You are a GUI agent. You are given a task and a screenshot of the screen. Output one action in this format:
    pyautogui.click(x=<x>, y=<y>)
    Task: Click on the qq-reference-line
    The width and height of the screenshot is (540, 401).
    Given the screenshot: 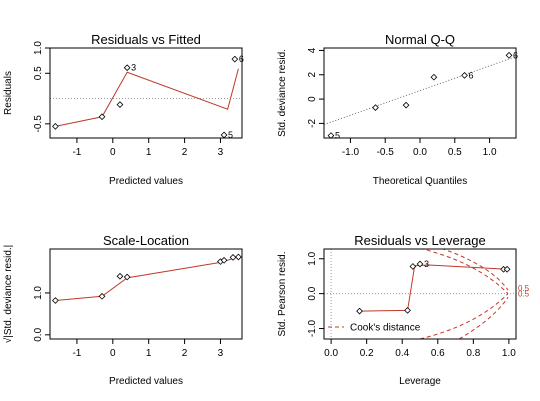 What is the action you would take?
    pyautogui.click(x=420, y=91)
    